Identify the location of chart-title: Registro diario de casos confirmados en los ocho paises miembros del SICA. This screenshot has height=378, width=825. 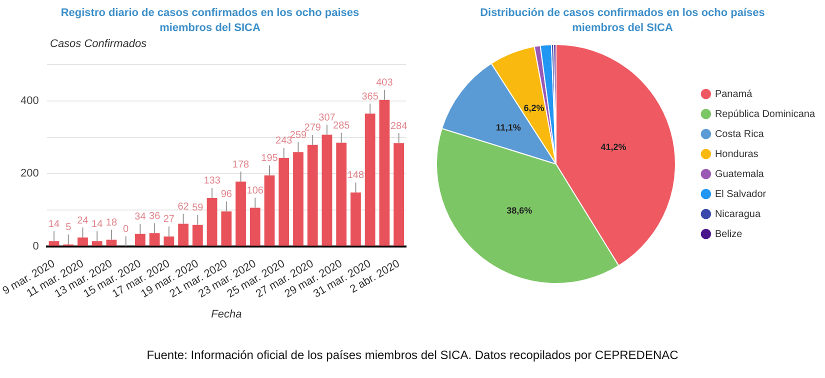
(210, 21).